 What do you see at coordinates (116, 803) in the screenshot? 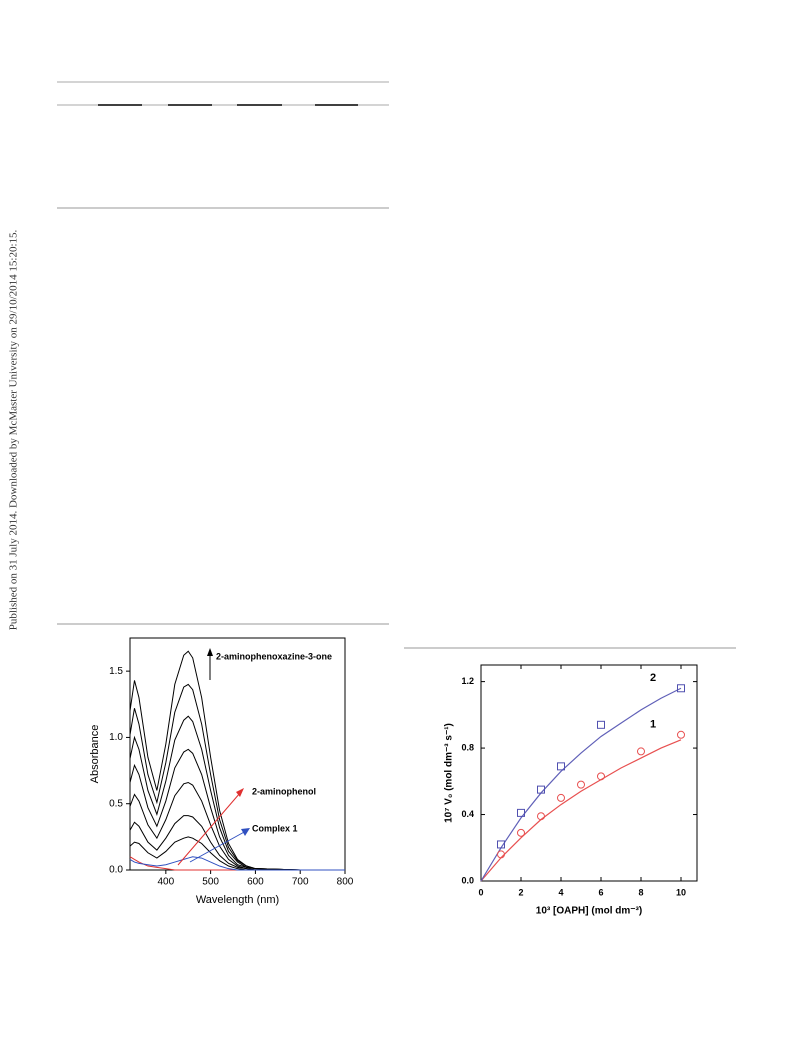
I see `y-tick-label: 0.5` at bounding box center [116, 803].